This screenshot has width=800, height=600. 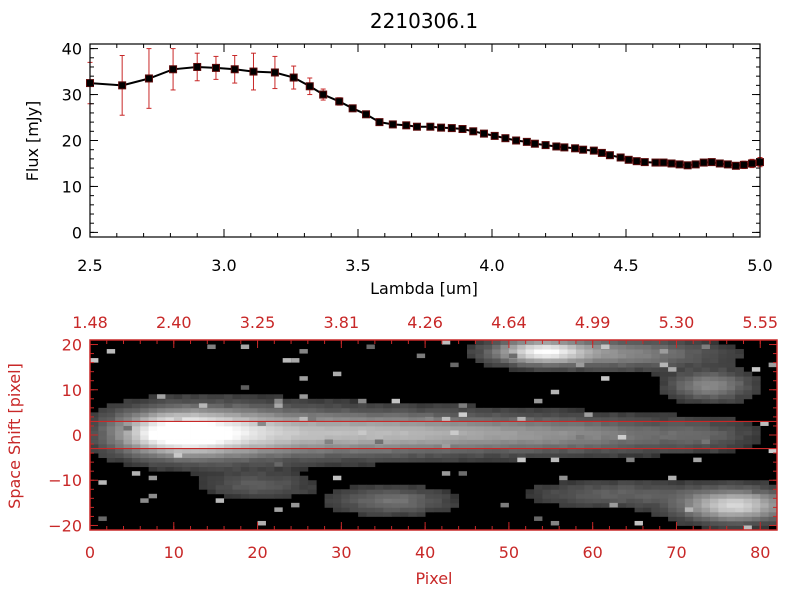 I want to click on x-tick-label: 0, so click(x=90, y=552).